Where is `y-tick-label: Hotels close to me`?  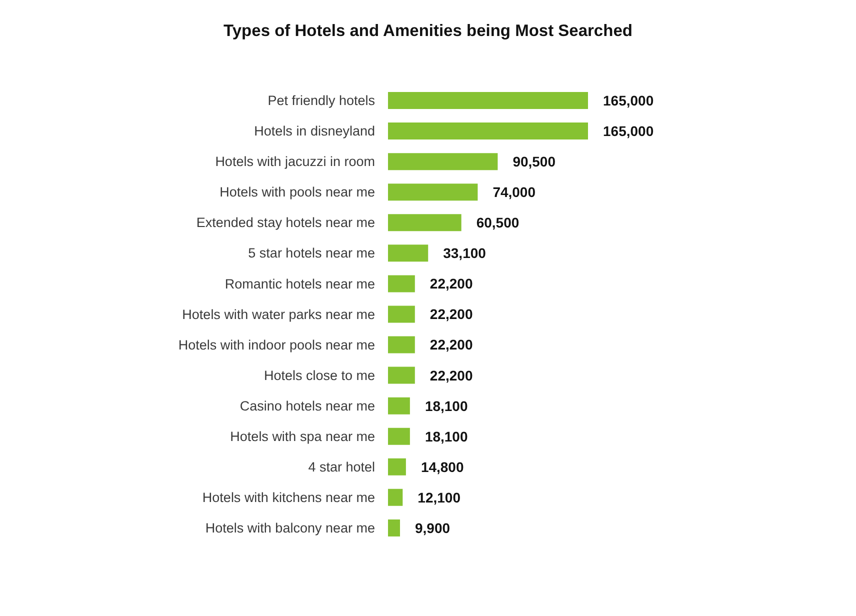
y-tick-label: Hotels close to me is located at coordinates (319, 375).